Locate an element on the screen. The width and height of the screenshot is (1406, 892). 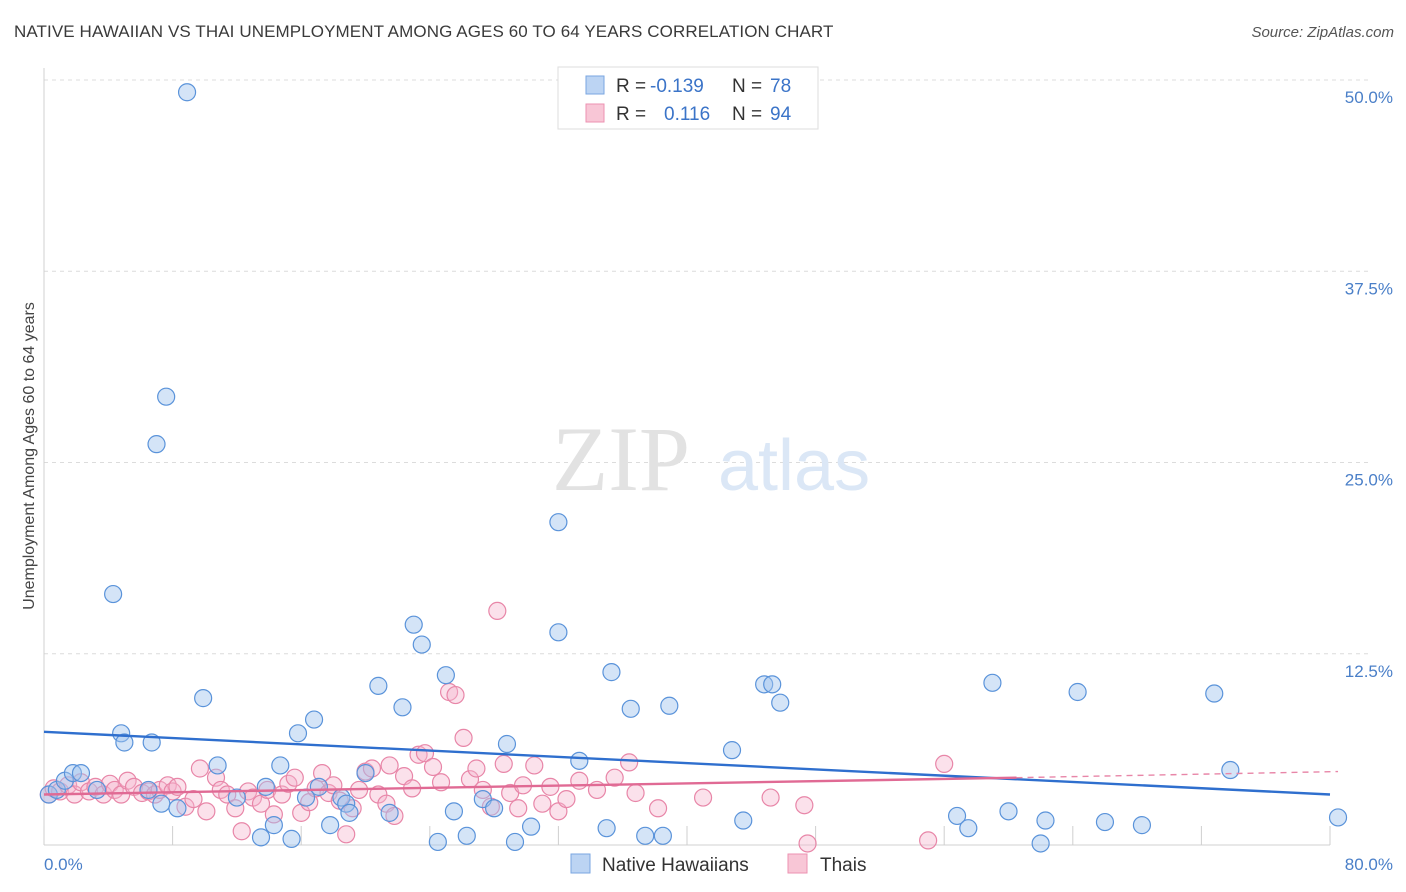
legend-swatch-native-hawaiians is located at coordinates (595, 85).